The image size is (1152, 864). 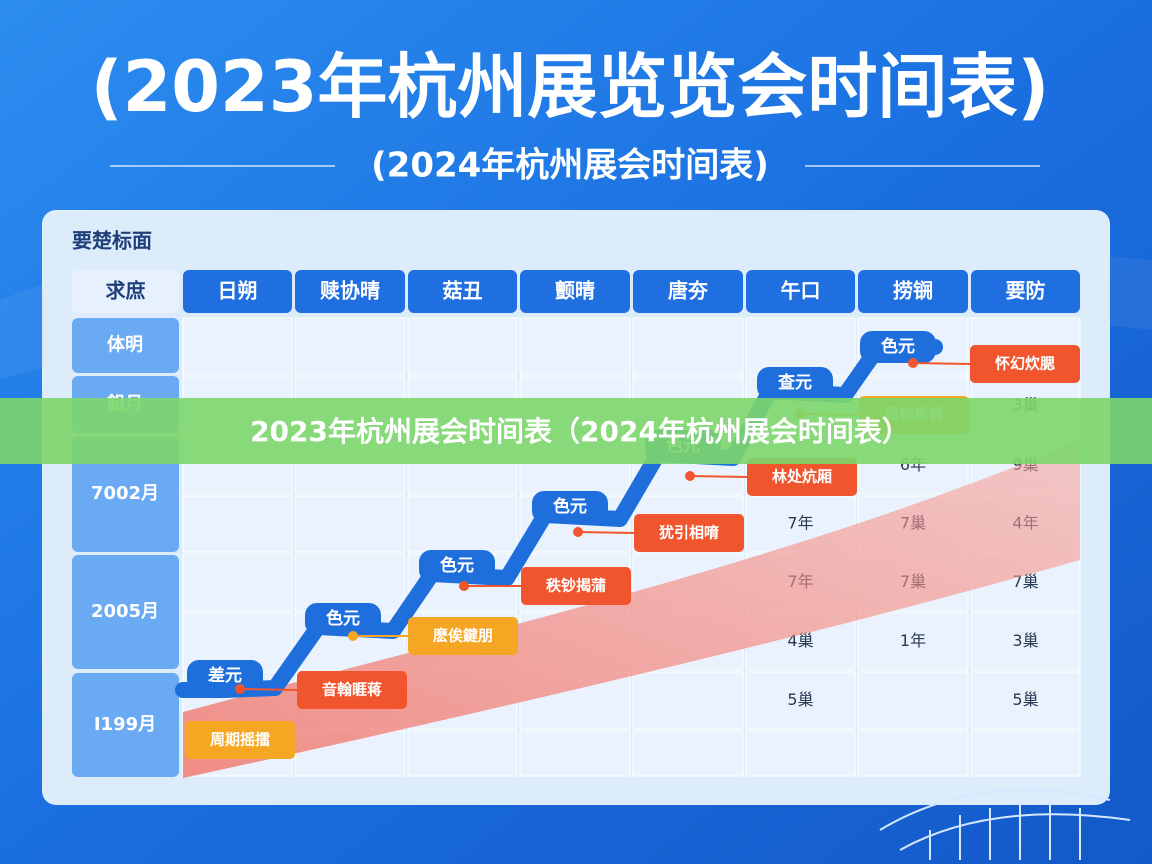 I want to click on building-sketch, so click(x=1005, y=824).